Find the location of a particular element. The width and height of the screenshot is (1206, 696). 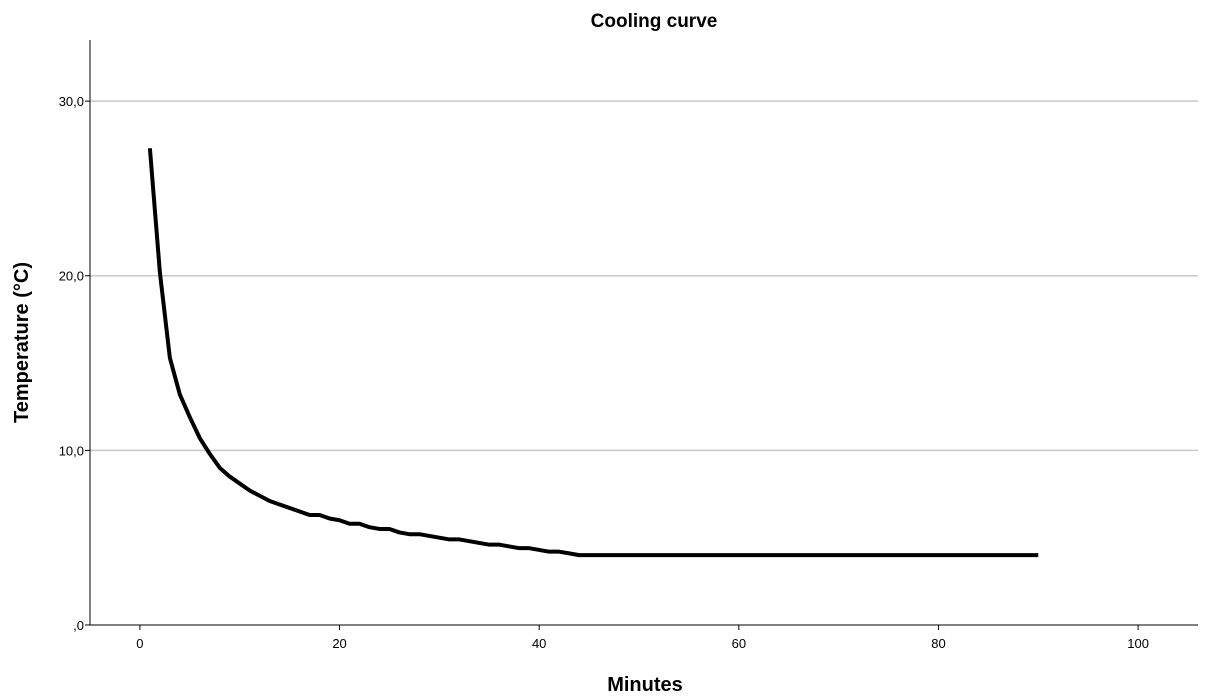

y-tick-label: ,0 is located at coordinates (78, 625).